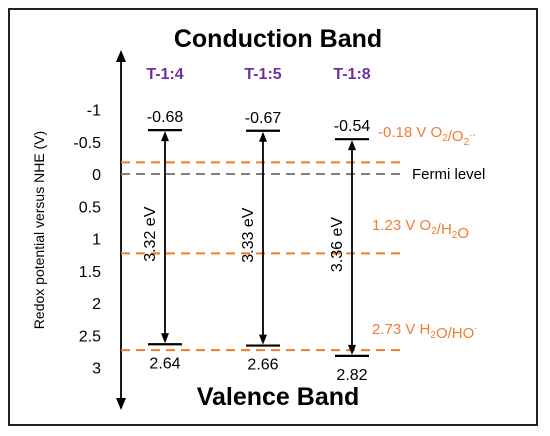 The image size is (550, 436). Describe the element at coordinates (337, 244) in the screenshot. I see `band-gap-label: 3.36 eV` at that location.